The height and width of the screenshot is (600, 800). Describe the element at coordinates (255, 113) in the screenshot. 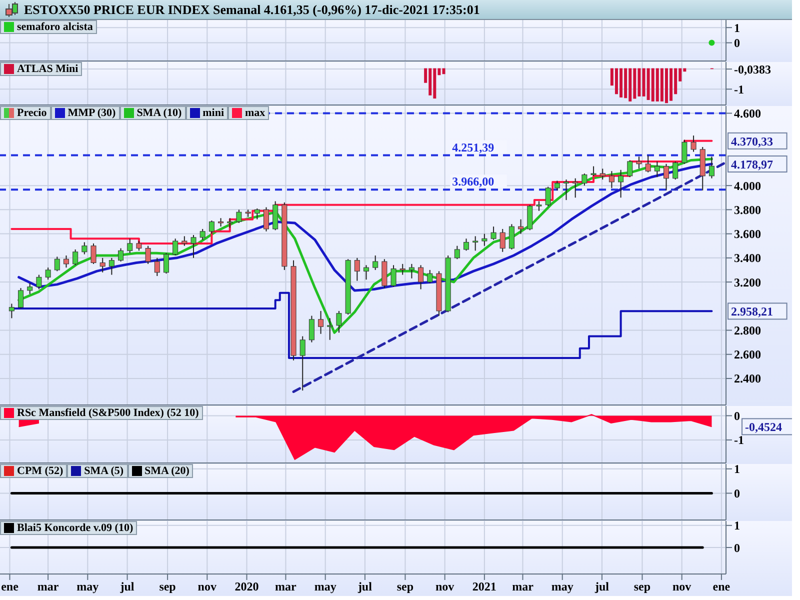

I see `legend-label: max` at that location.